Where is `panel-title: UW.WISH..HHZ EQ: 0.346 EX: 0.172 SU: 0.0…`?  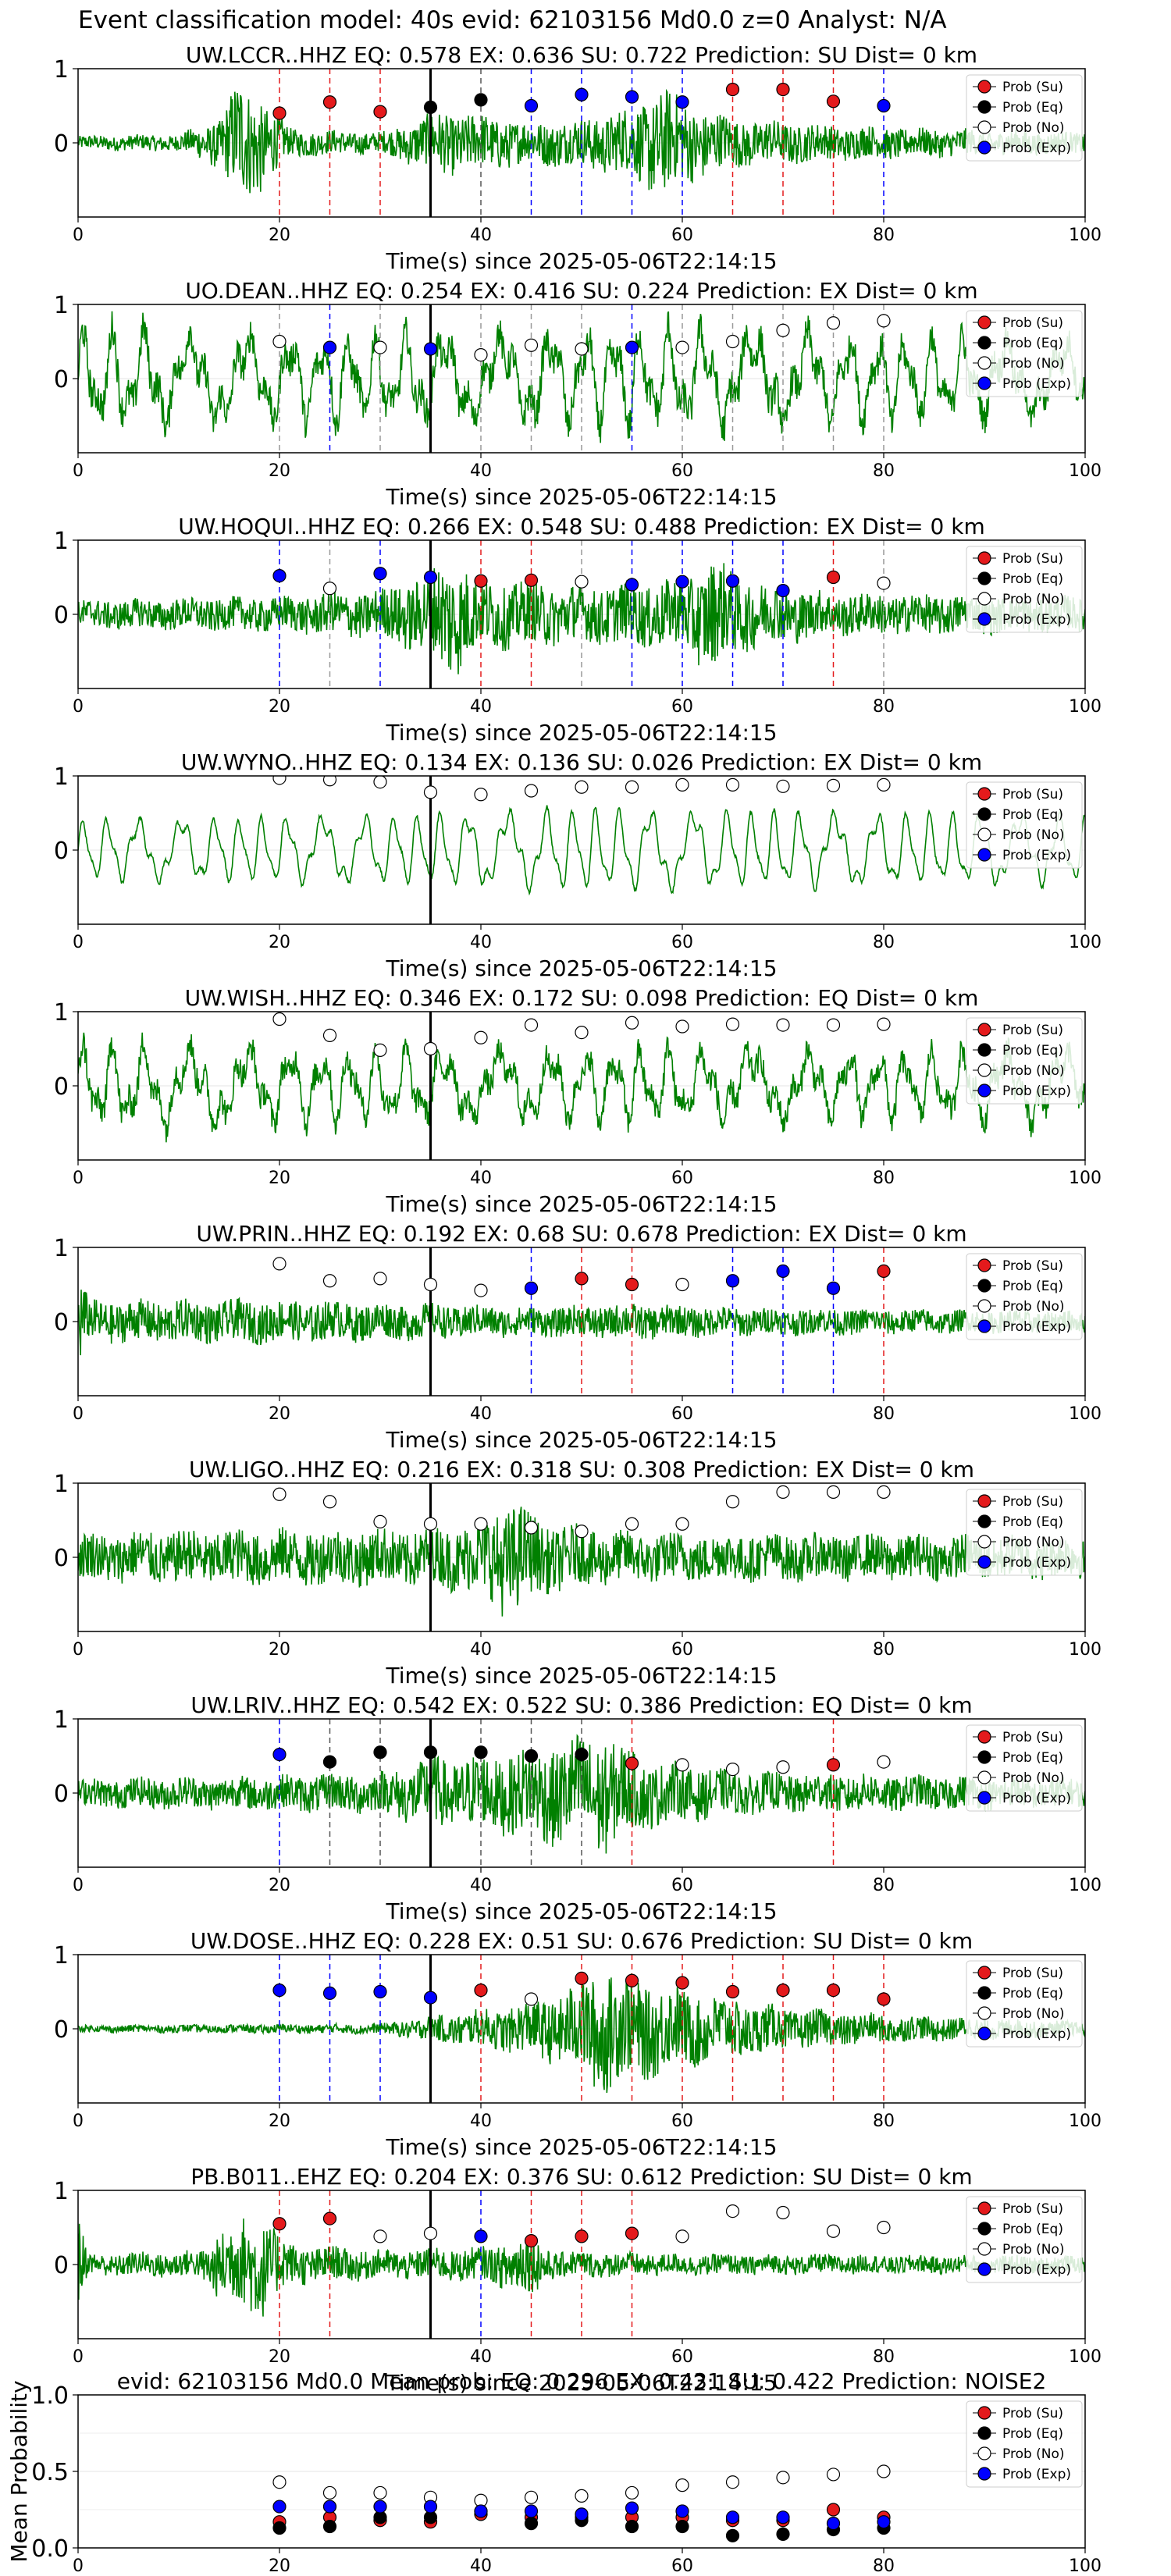
panel-title: UW.WISH..HHZ EQ: 0.346 EX: 0.172 SU: 0.0… is located at coordinates (582, 998).